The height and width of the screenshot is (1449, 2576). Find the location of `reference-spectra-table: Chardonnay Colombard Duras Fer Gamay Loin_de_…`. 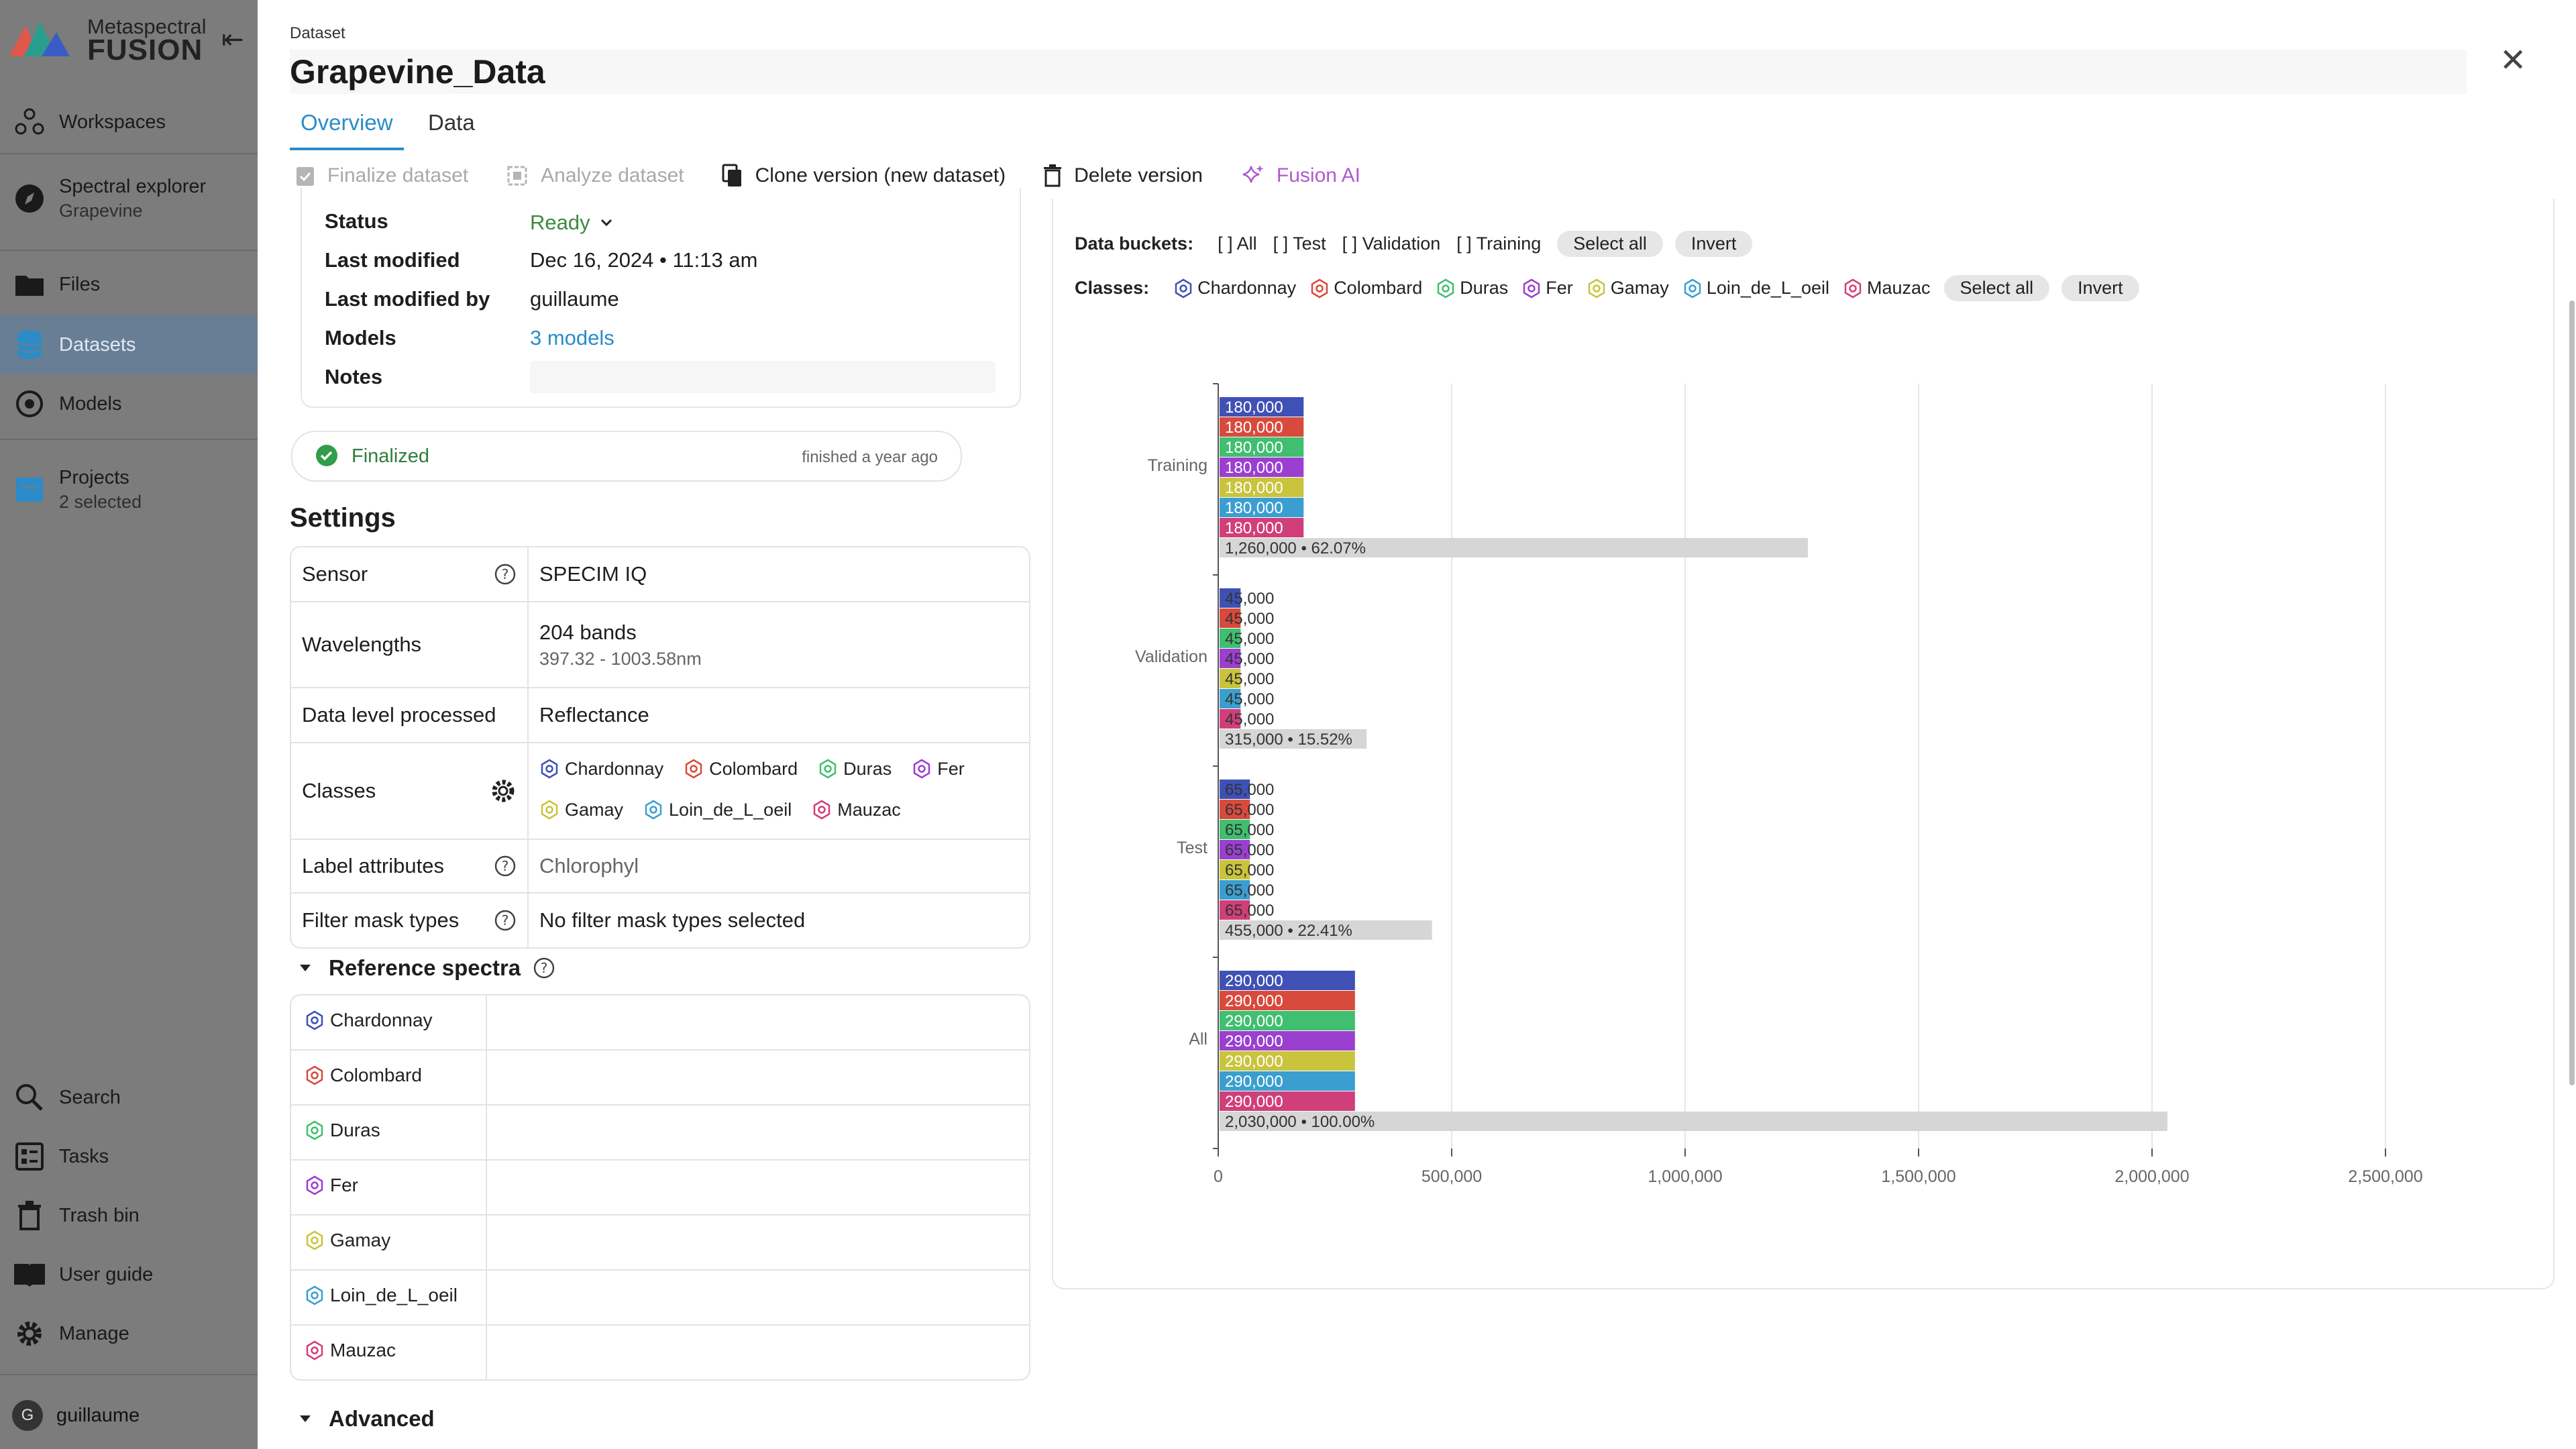

reference-spectra-table: Chardonnay Colombard Duras Fer Gamay Loin_de_… is located at coordinates (660, 1187).